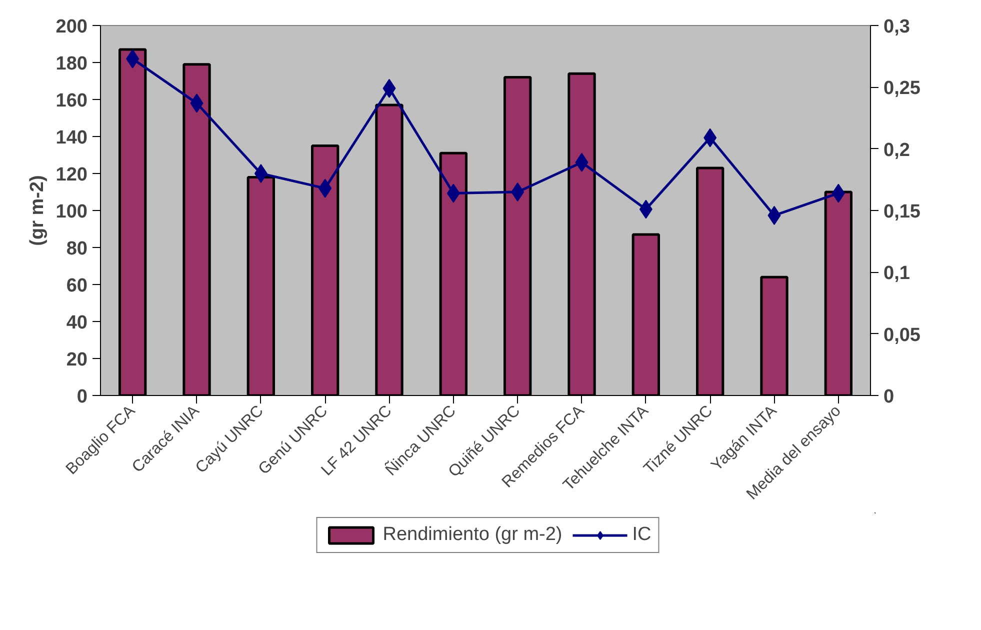 Image resolution: width=981 pixels, height=630 pixels. Describe the element at coordinates (897, 150) in the screenshot. I see `y2-tick-label: 0,2` at that location.